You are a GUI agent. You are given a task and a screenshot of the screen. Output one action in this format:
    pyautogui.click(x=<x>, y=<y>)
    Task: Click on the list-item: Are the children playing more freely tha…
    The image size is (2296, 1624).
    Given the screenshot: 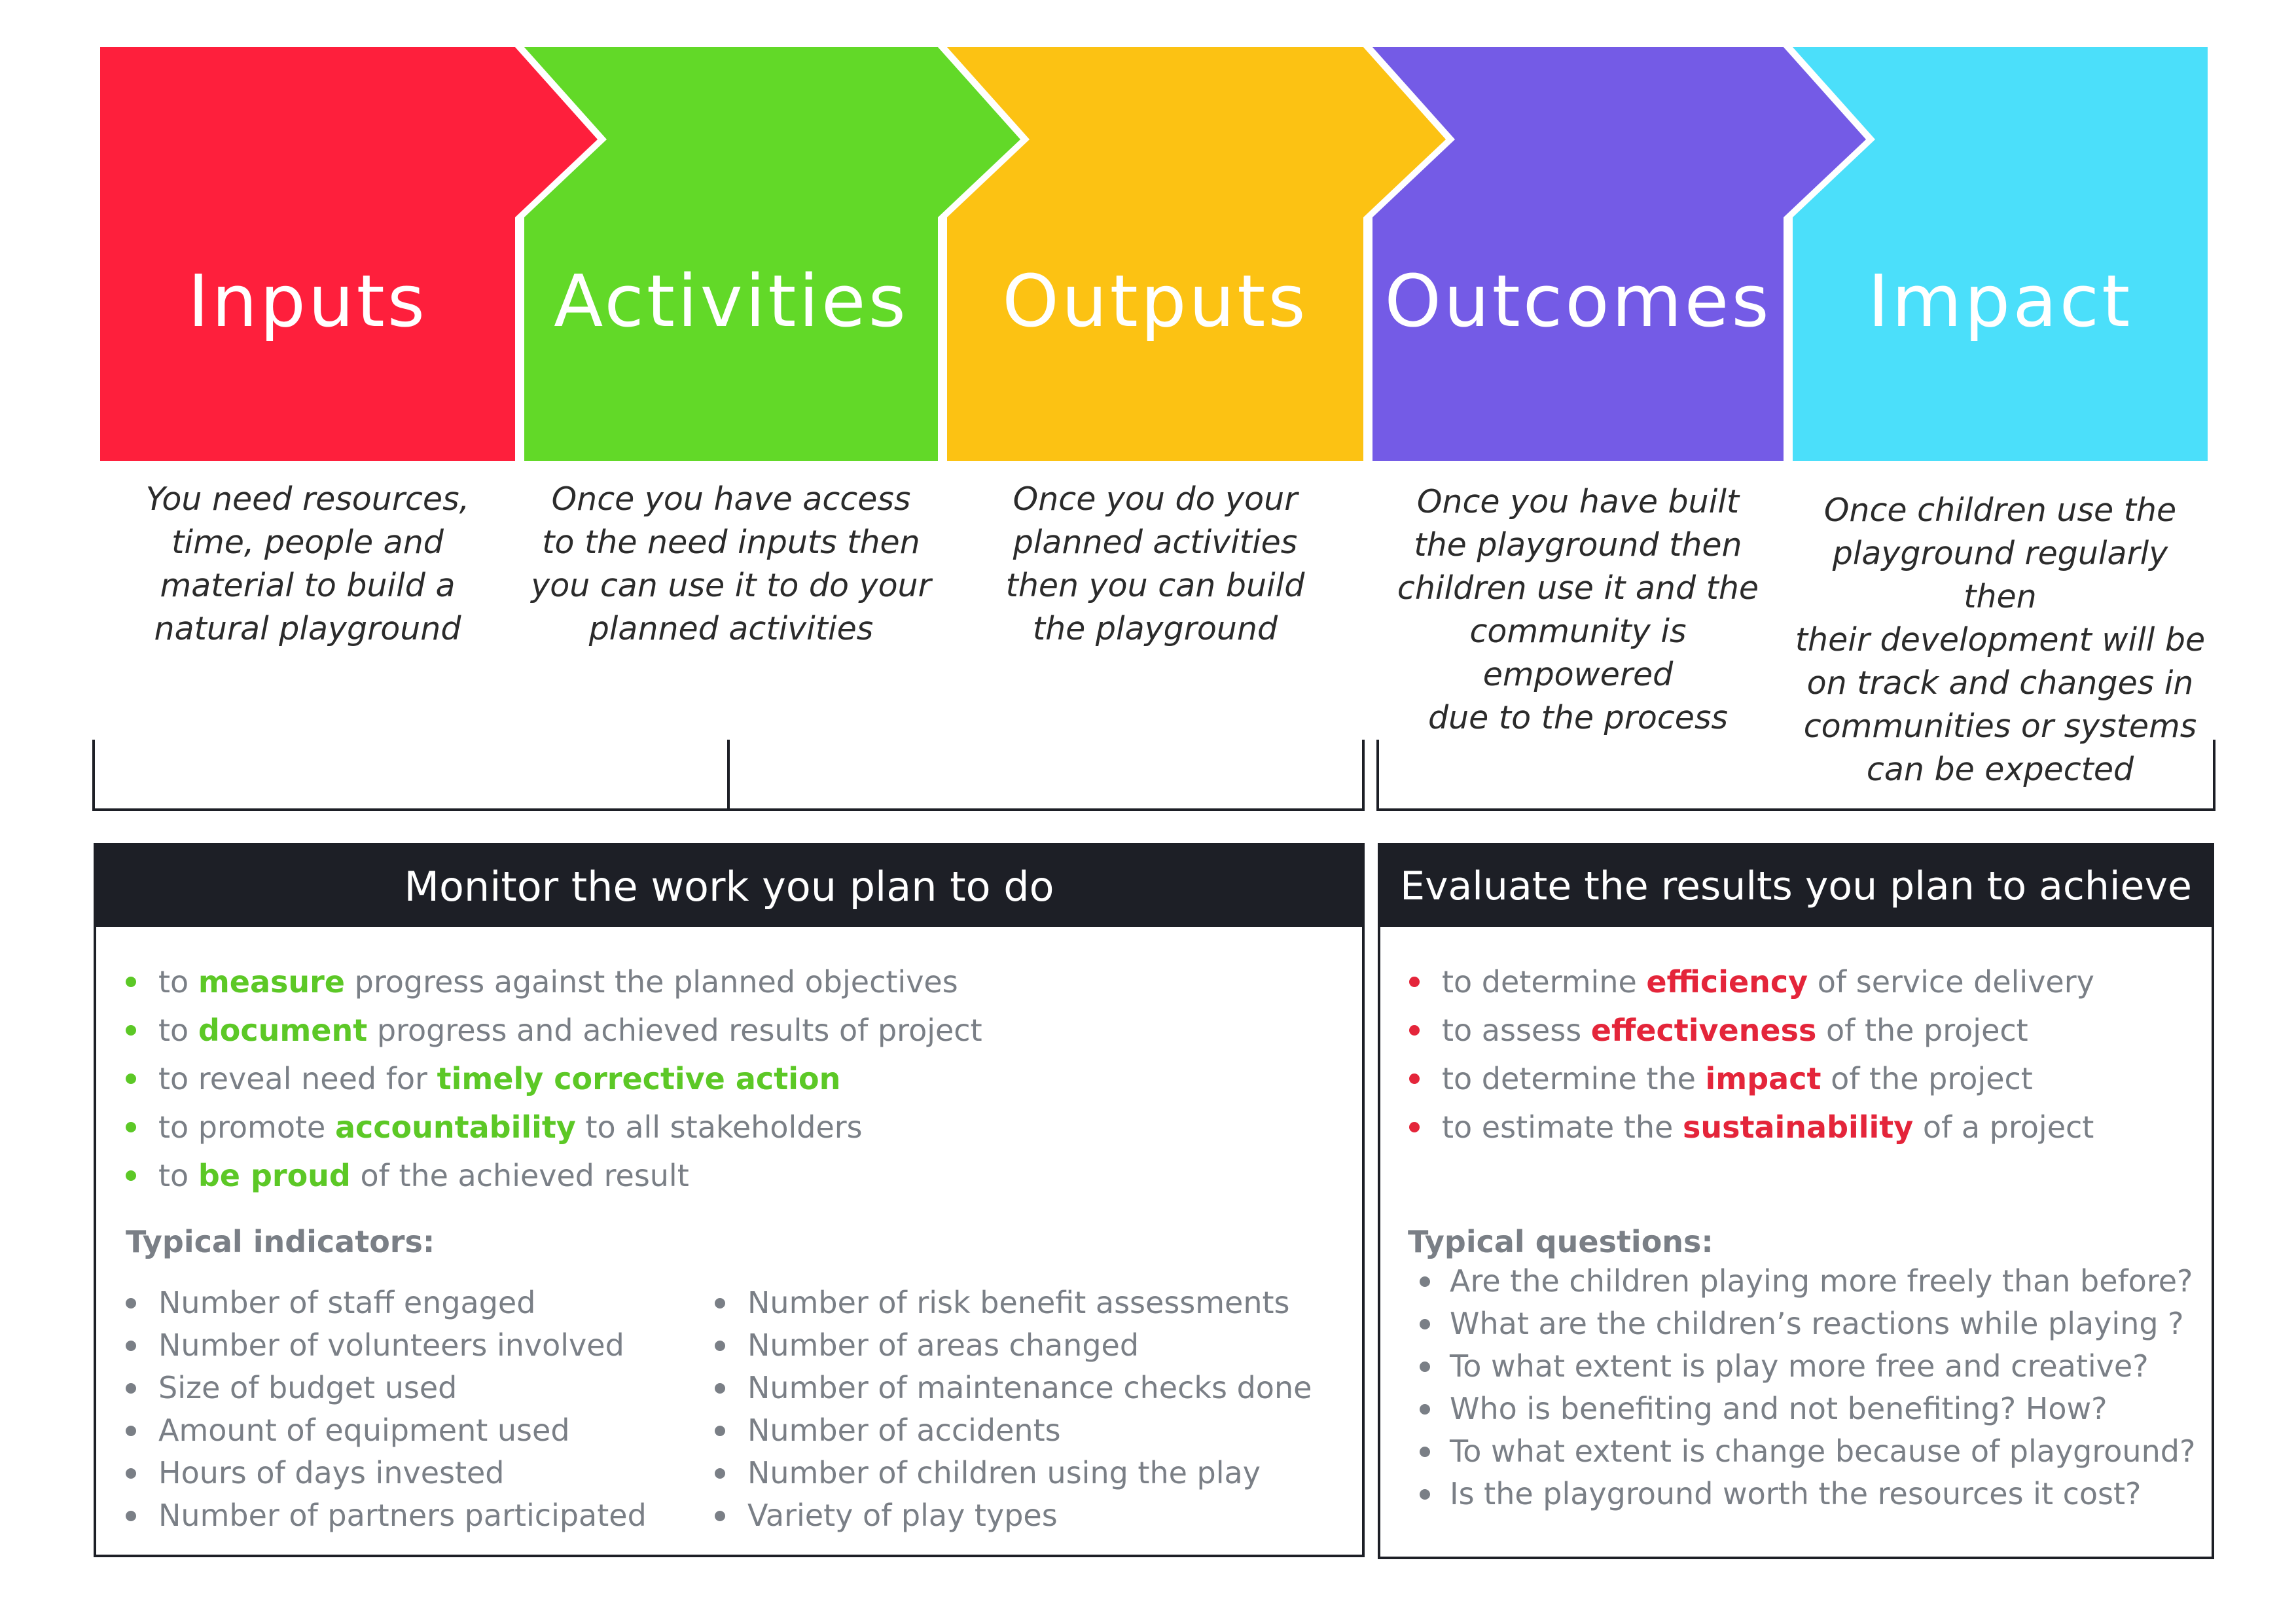 What is the action you would take?
    pyautogui.click(x=1807, y=1281)
    